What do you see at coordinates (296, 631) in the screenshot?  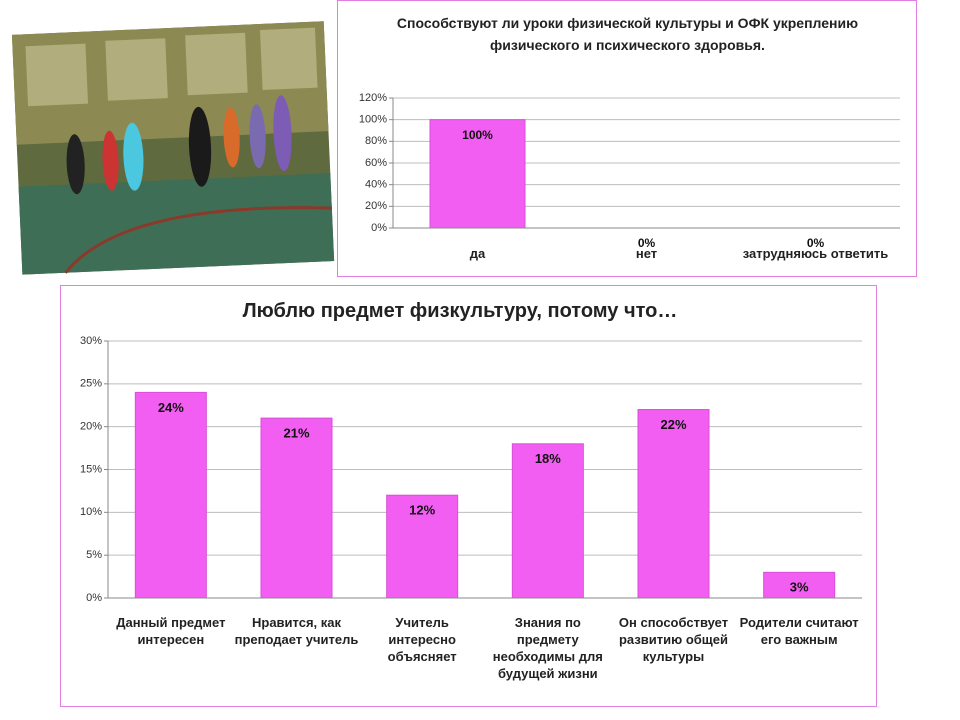 I see `x-tick-label: Нравится, как преподает учитель` at bounding box center [296, 631].